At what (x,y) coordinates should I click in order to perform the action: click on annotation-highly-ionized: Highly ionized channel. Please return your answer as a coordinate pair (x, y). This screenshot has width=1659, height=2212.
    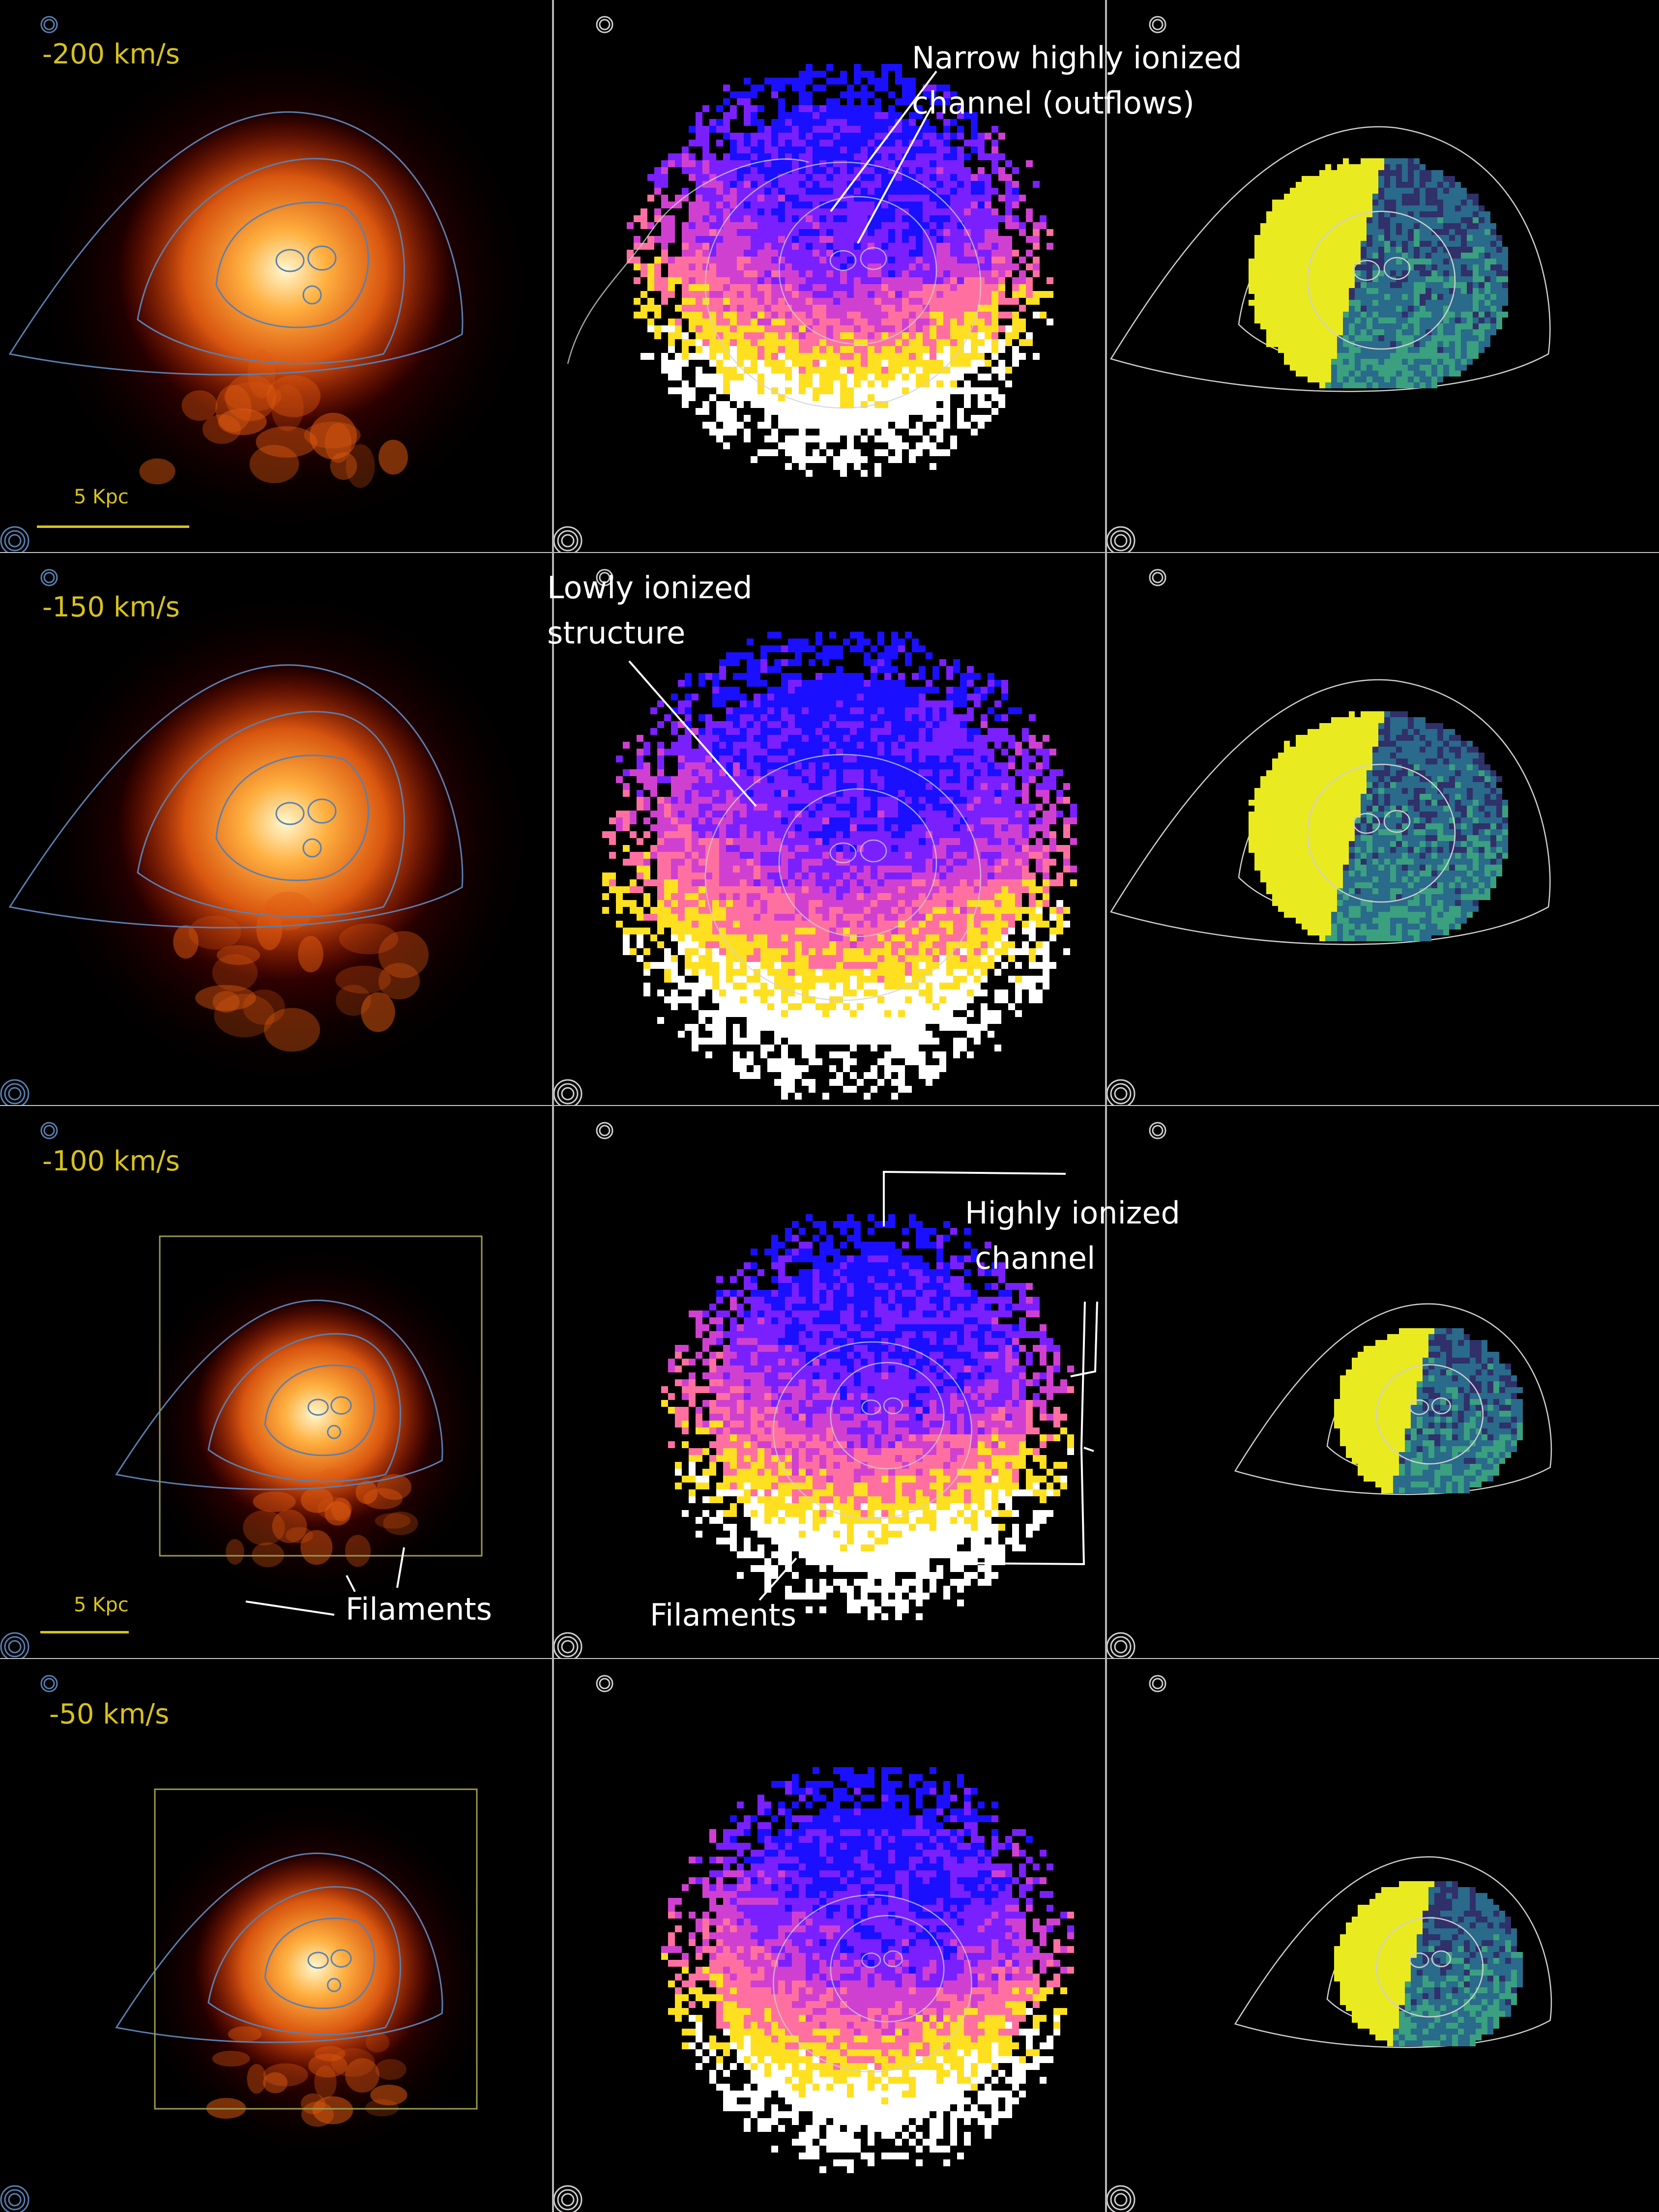
    Looking at the image, I should click on (1073, 1236).